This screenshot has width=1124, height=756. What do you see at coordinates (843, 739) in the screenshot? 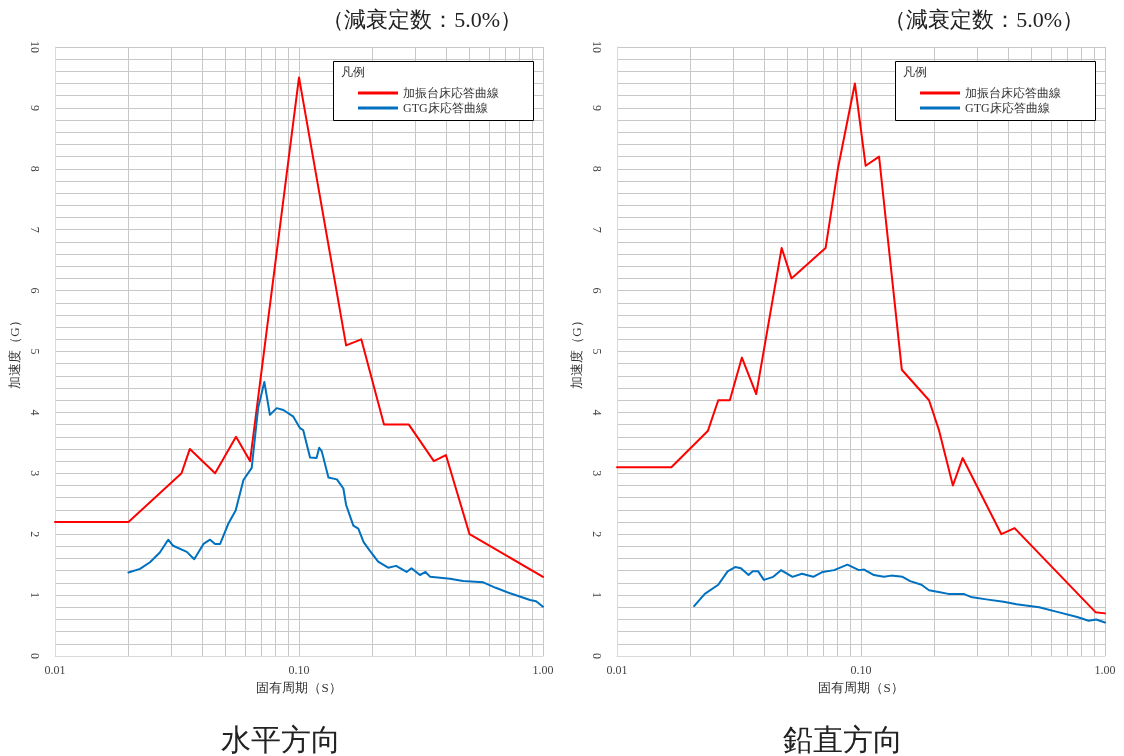
I see `text: 鉛直方向` at bounding box center [843, 739].